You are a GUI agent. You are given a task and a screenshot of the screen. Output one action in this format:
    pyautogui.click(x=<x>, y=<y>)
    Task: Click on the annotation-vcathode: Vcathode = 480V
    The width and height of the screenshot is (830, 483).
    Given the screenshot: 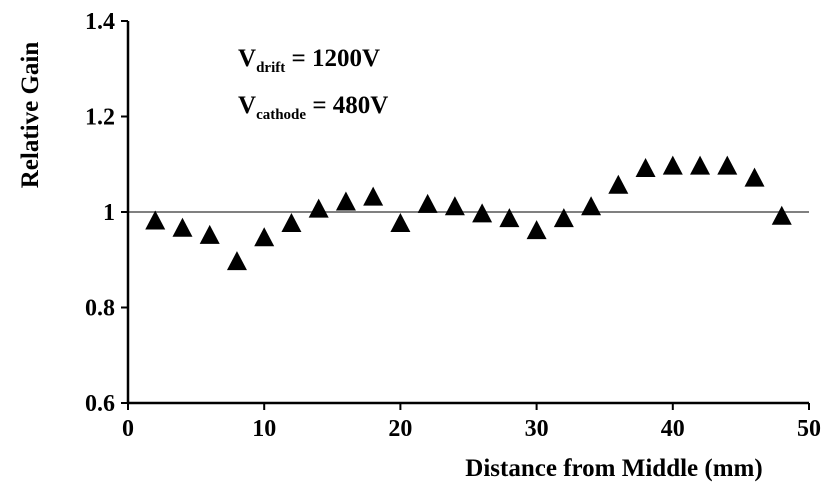 What is the action you would take?
    pyautogui.click(x=313, y=107)
    